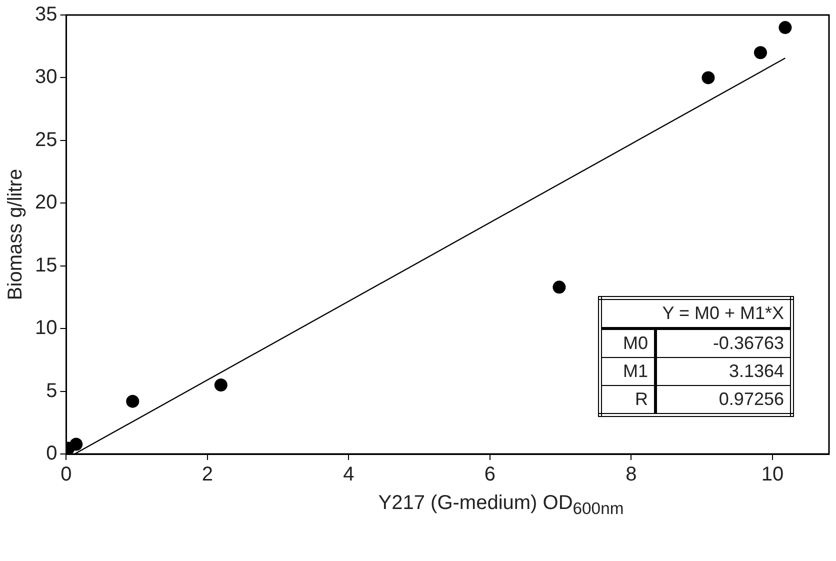 The height and width of the screenshot is (561, 836). I want to click on annotation: Y = M0 + M1*X, so click(696, 313).